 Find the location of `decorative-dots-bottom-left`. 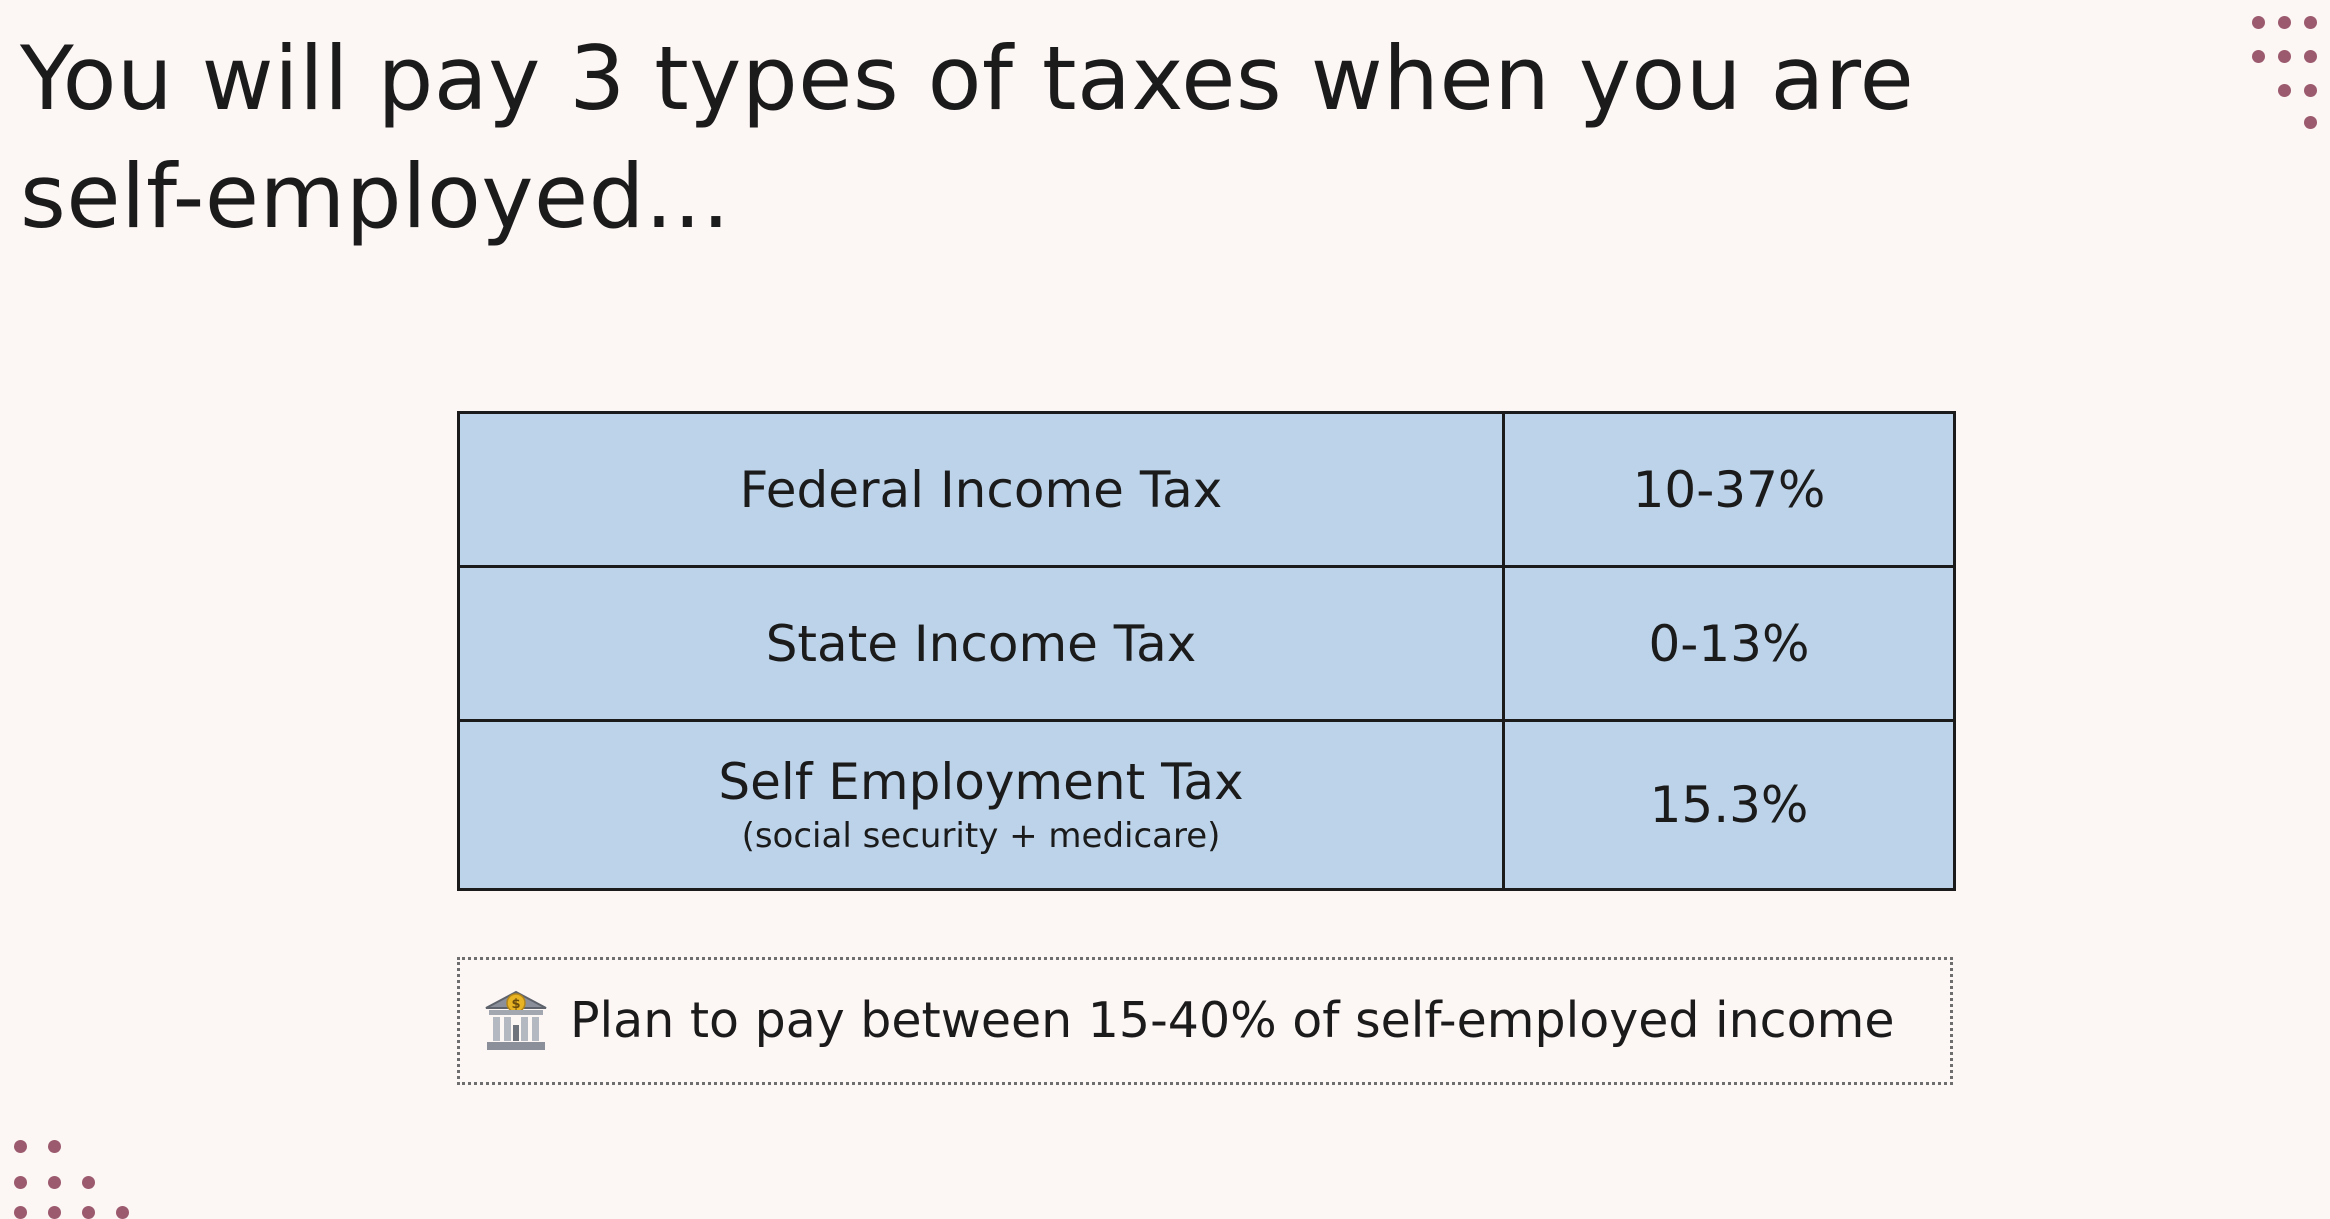

decorative-dots-bottom-left is located at coordinates (75, 1174).